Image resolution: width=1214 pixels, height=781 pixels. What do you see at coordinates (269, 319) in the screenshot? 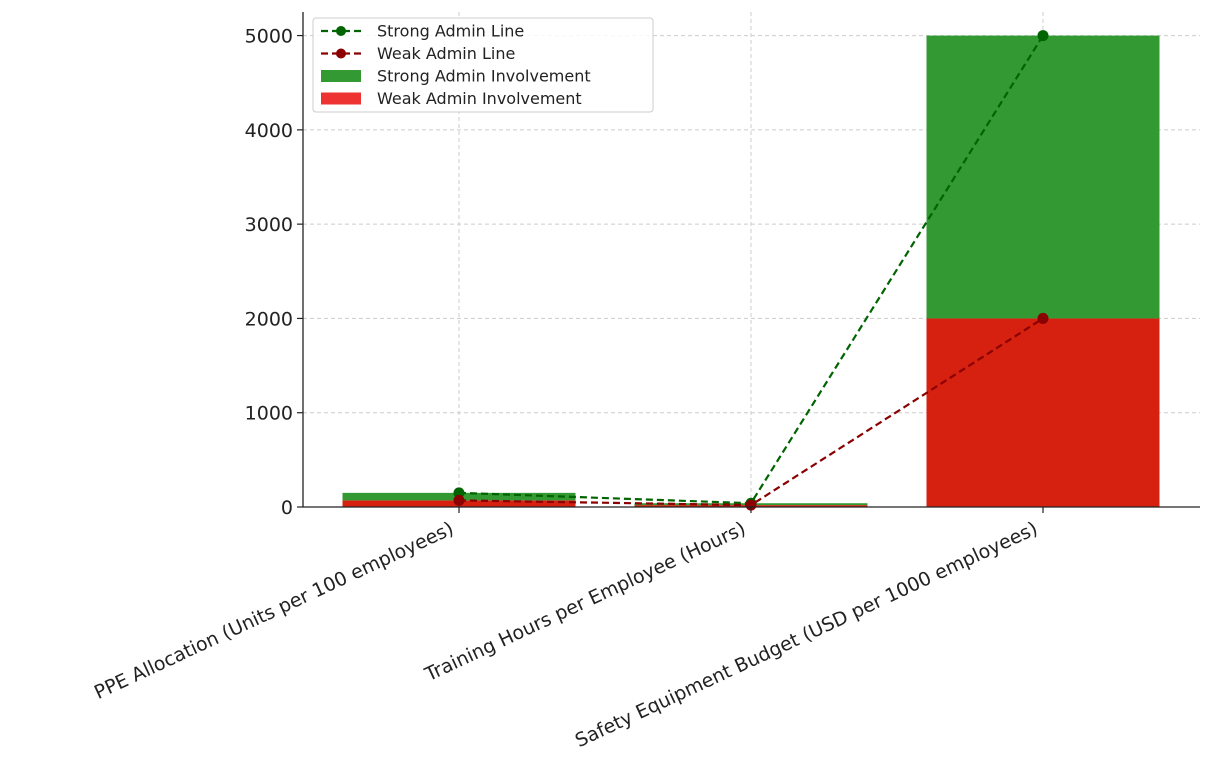
I see `y-tick-label: 2000` at bounding box center [269, 319].